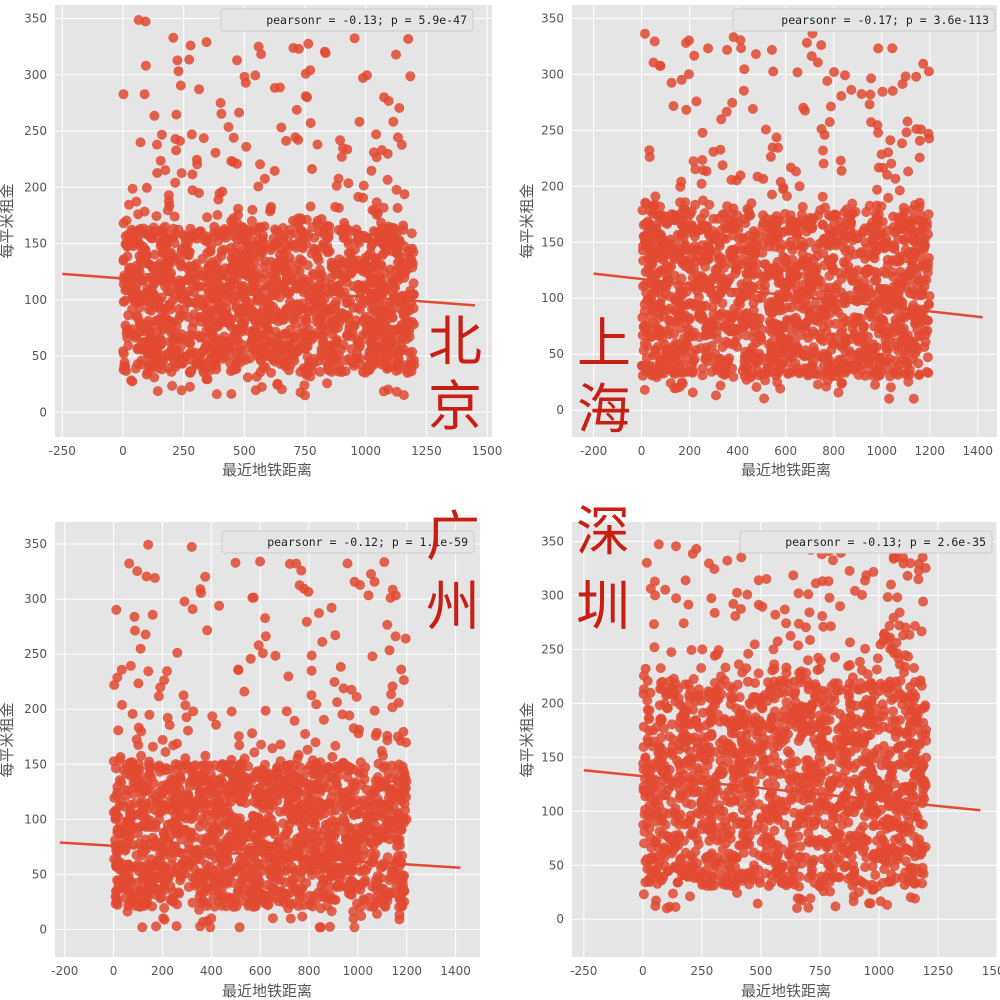 The image size is (1000, 1000). Describe the element at coordinates (560, 410) in the screenshot. I see `y-tick-label: 0` at that location.